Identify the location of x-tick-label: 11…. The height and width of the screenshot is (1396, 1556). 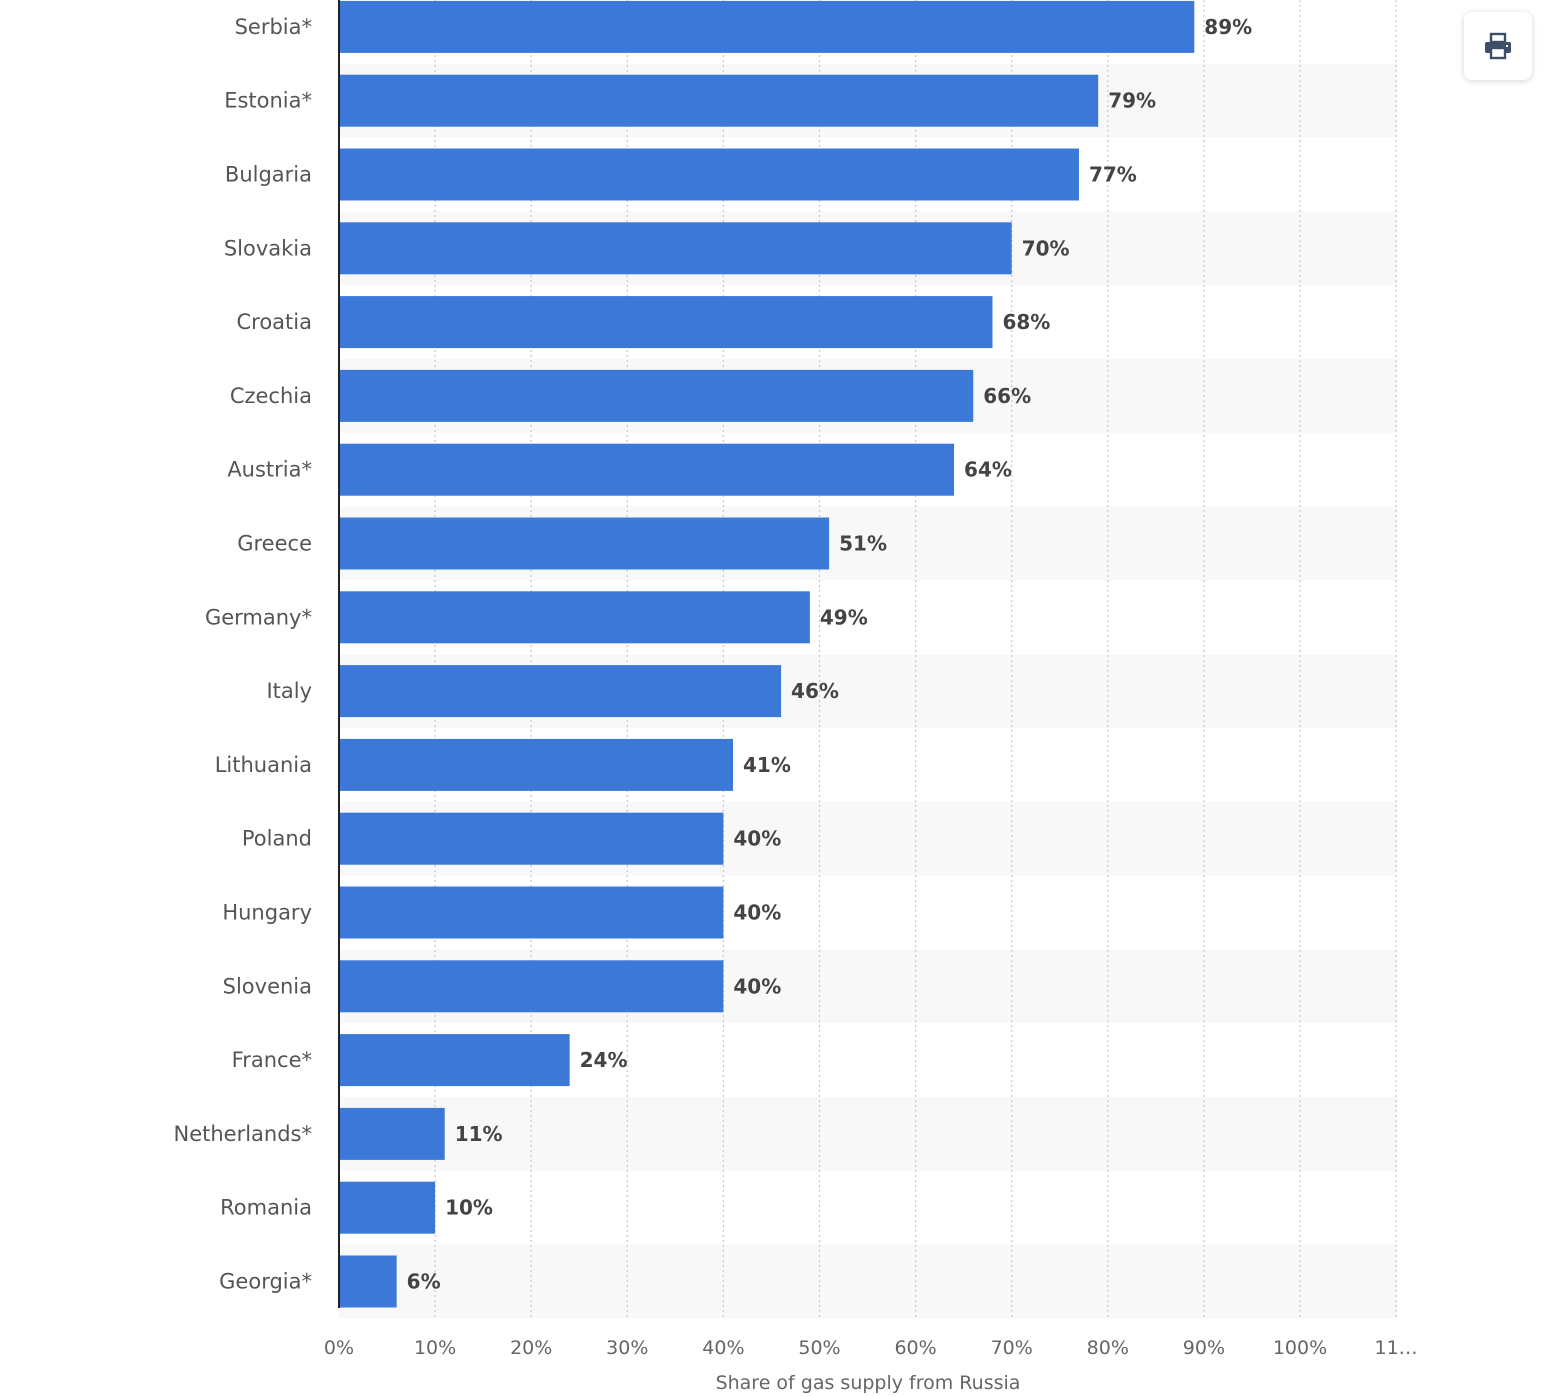
(1396, 1348).